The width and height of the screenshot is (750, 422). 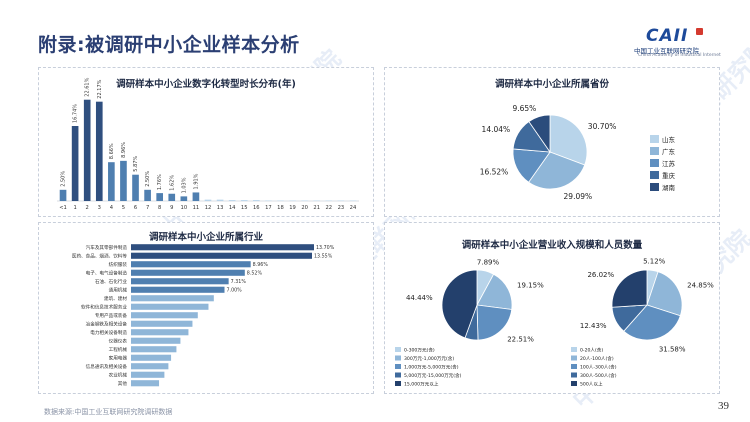 What do you see at coordinates (602, 126) in the screenshot?
I see `pie-value-label: 30.70%` at bounding box center [602, 126].